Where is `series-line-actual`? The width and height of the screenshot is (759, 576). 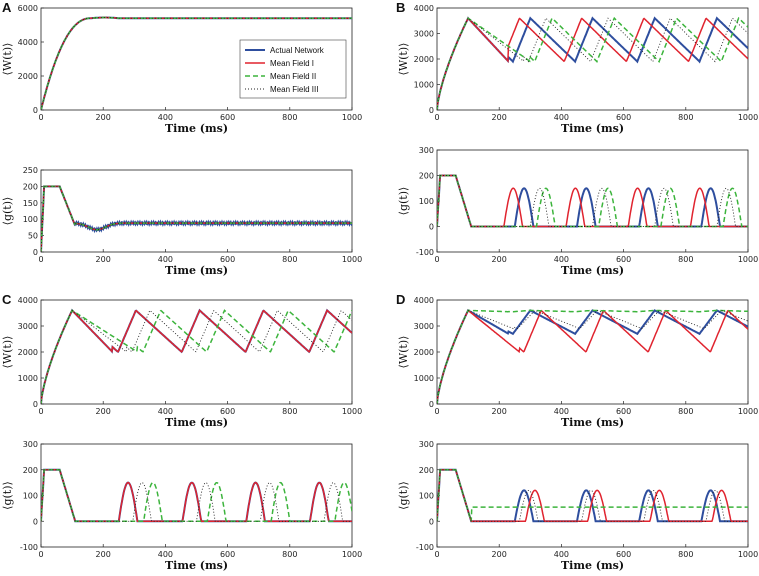
series-line-actual is located at coordinates (592, 356).